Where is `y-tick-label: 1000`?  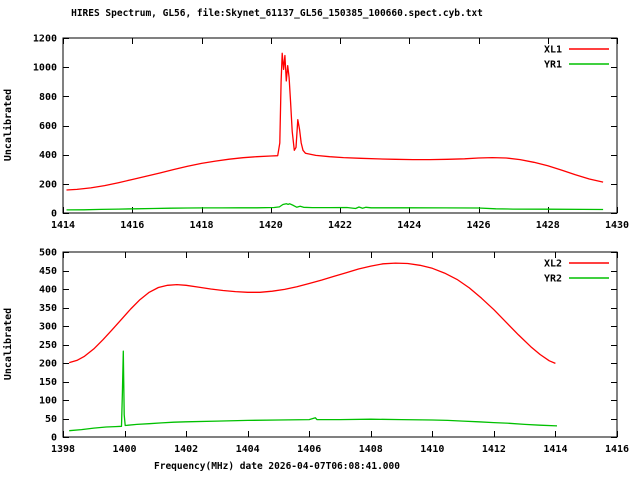 y-tick-label: 1000 is located at coordinates (45, 68).